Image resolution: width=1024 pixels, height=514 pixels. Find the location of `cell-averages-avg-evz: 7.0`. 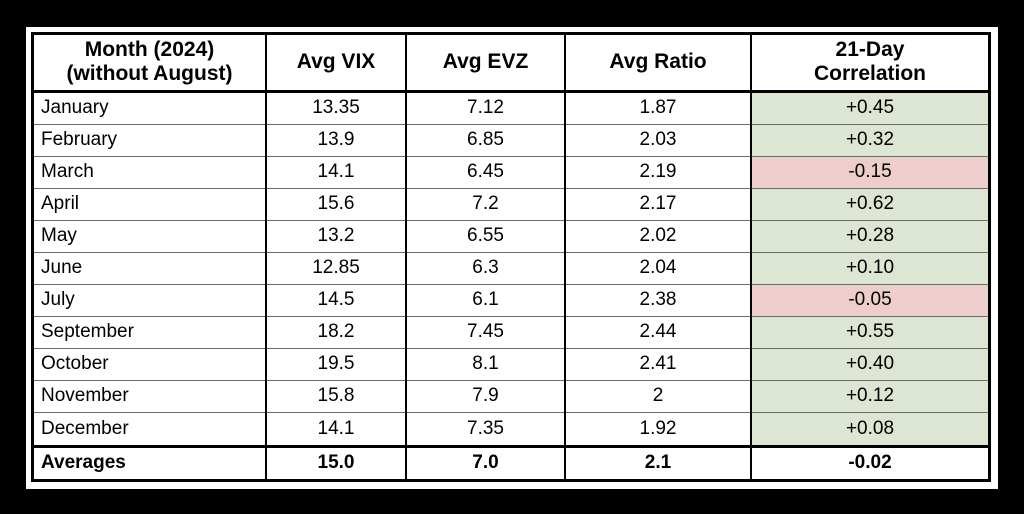

cell-averages-avg-evz: 7.0 is located at coordinates (486, 461).